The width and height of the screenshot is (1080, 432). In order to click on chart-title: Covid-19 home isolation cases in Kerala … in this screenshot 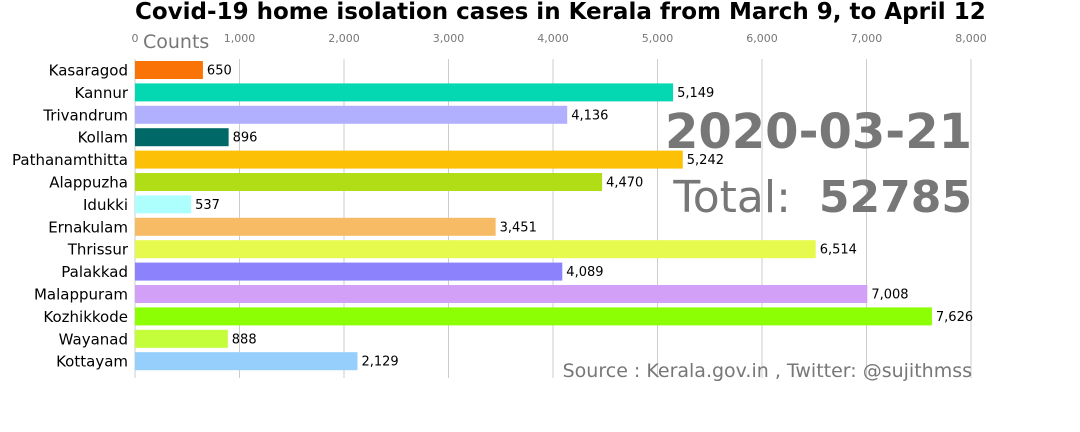, I will do `click(560, 12)`.